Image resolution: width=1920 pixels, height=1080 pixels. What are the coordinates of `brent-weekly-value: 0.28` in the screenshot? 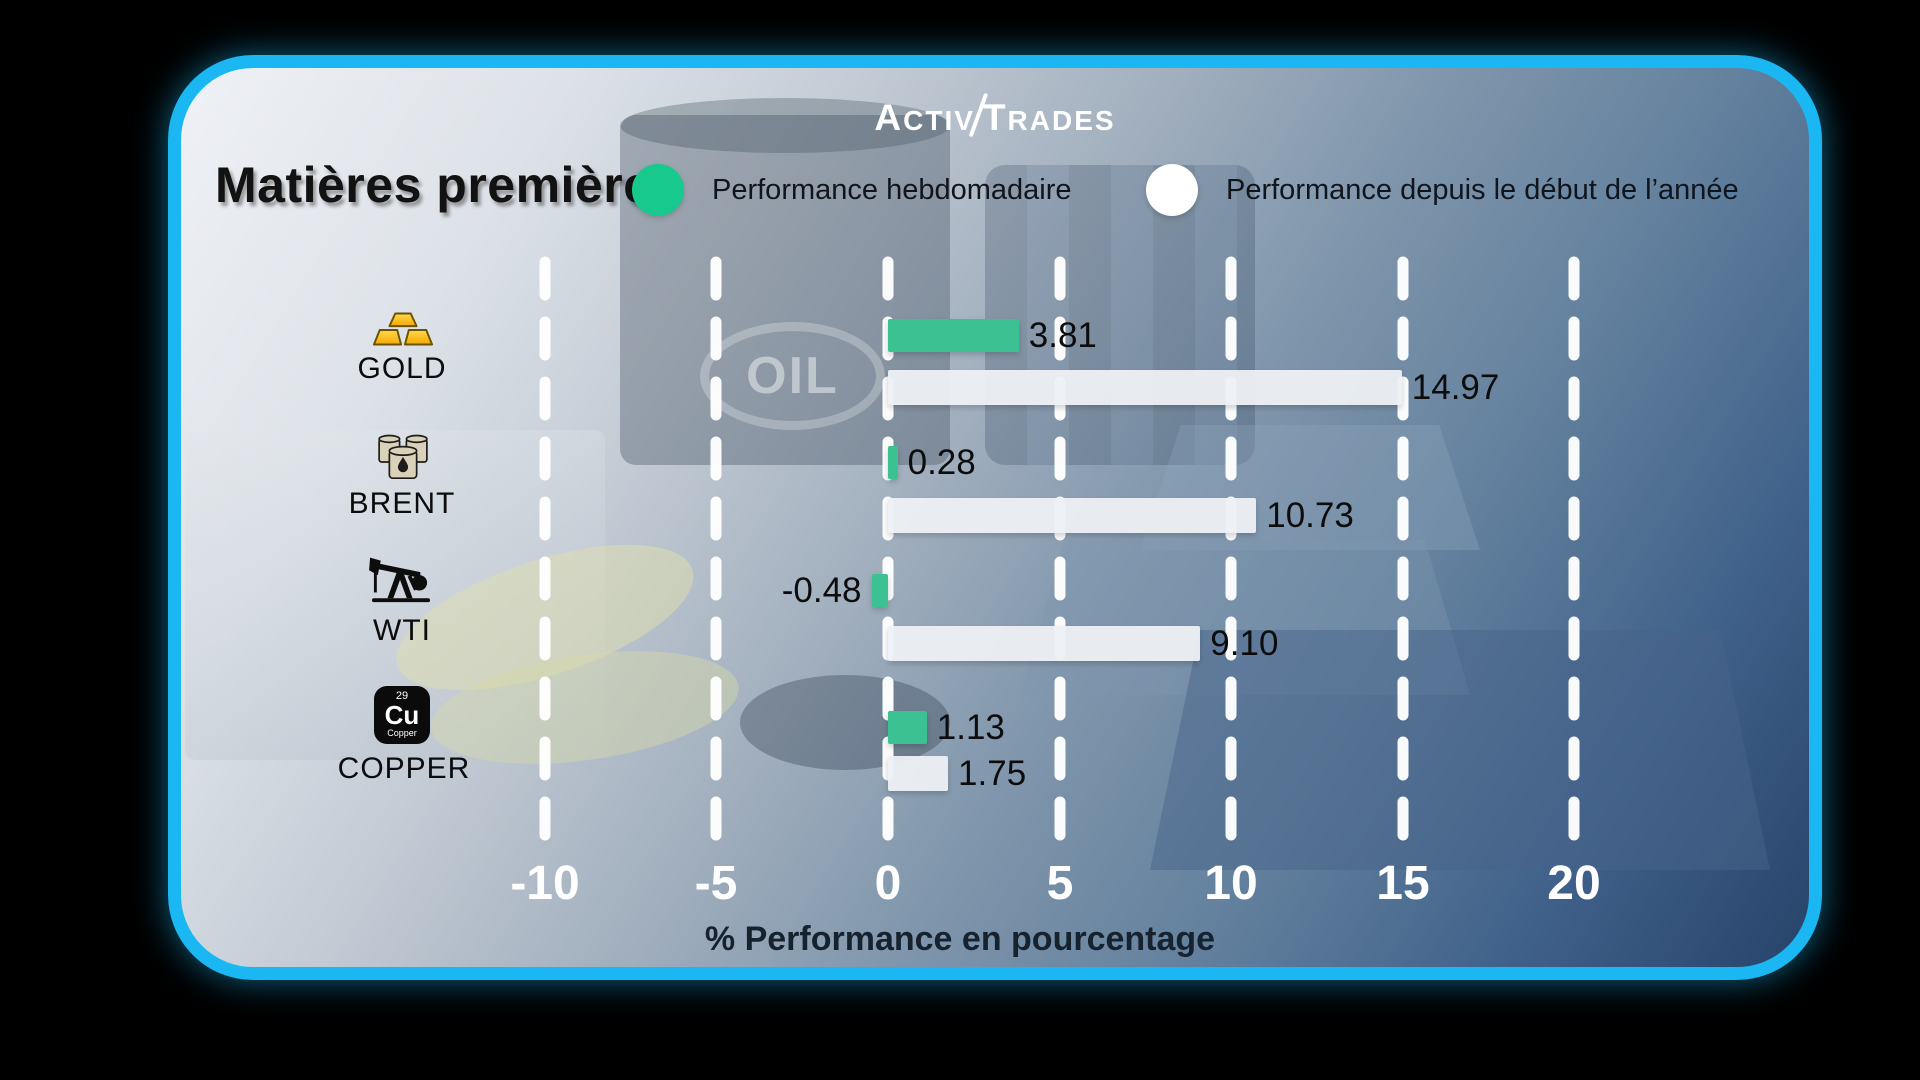 It's located at (941, 462).